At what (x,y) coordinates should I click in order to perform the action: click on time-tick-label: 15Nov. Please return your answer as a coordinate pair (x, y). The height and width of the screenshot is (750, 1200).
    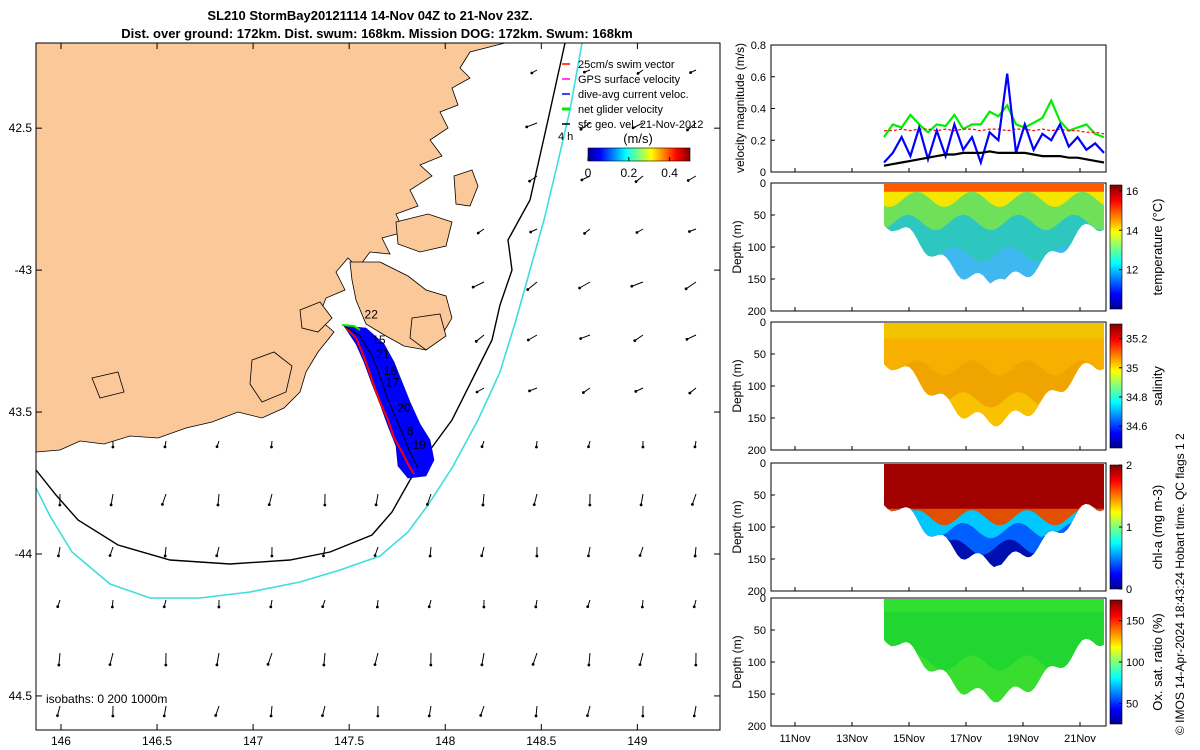
    Looking at the image, I should click on (909, 739).